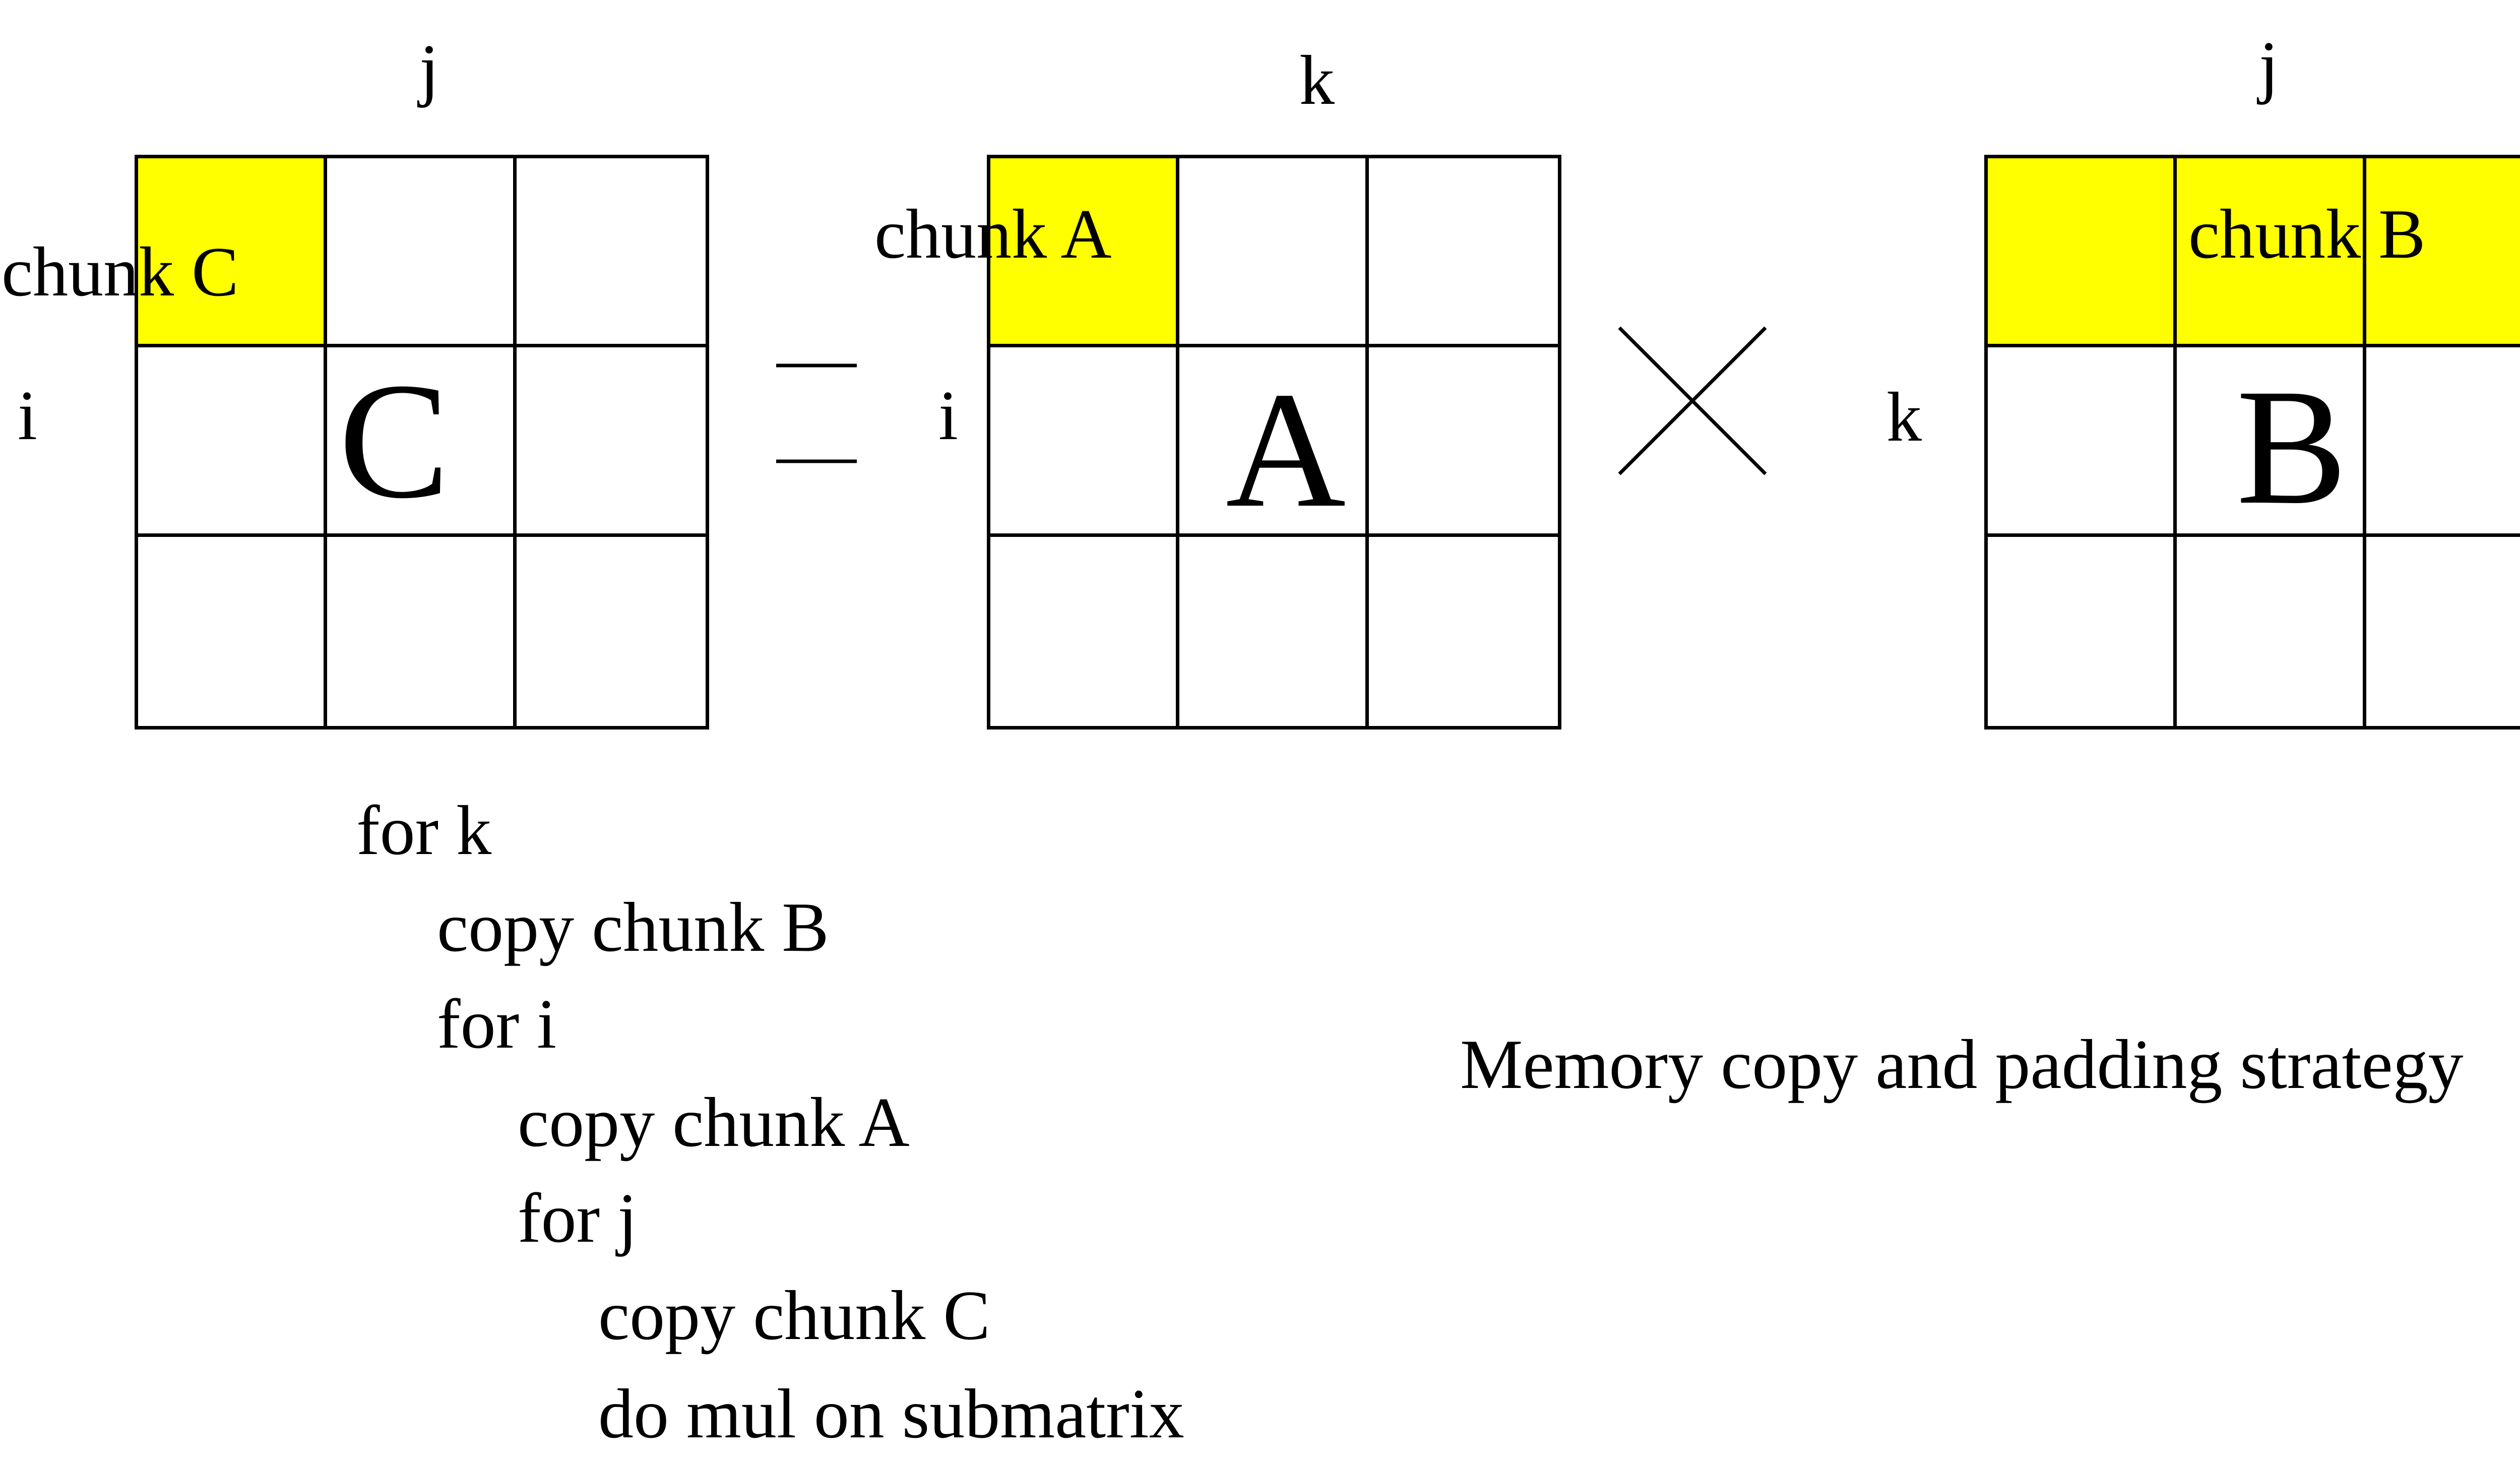  Describe the element at coordinates (1904, 417) in the screenshot. I see `matrix-b-row-index: k` at that location.